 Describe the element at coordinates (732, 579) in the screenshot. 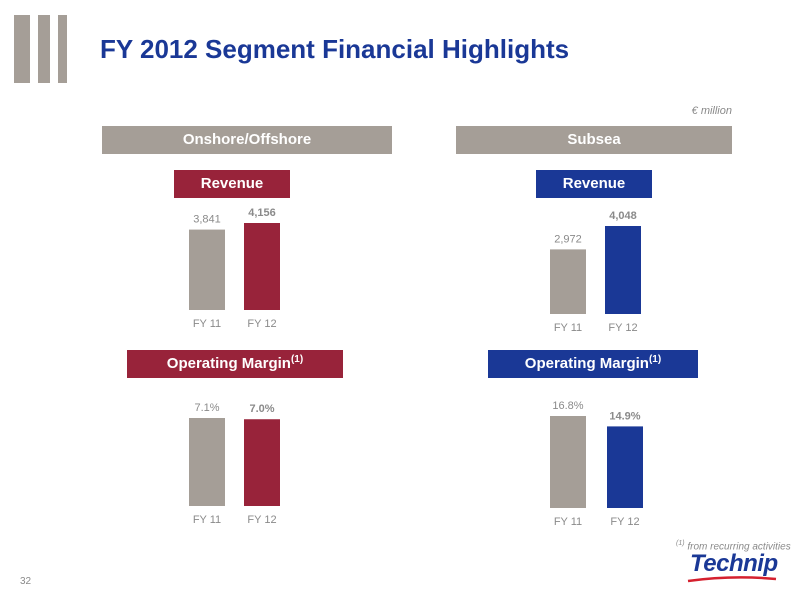

I see `logo-swoosh-icon` at that location.